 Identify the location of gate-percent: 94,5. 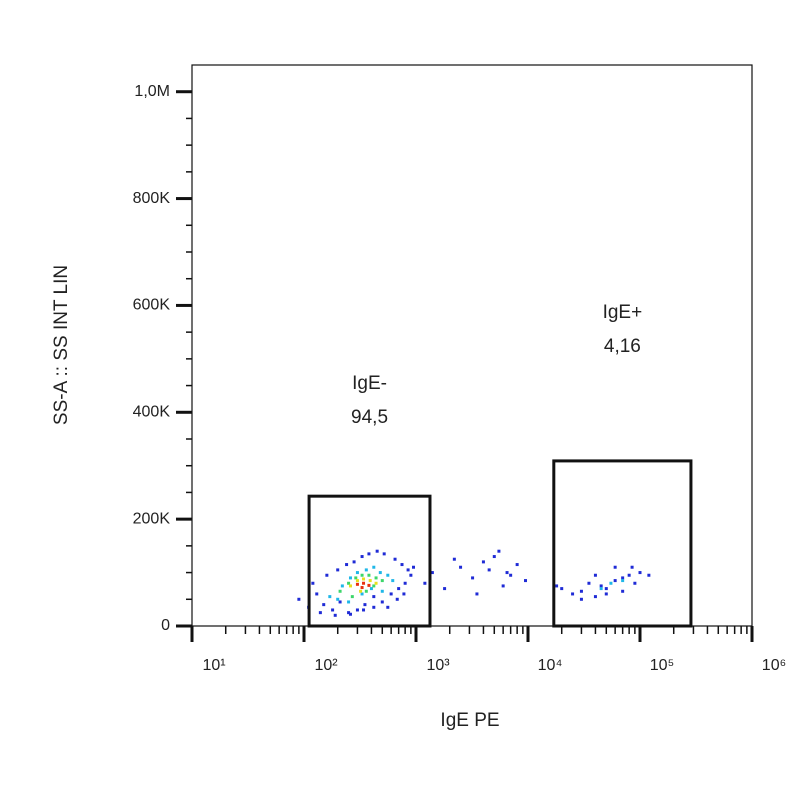
(369, 417).